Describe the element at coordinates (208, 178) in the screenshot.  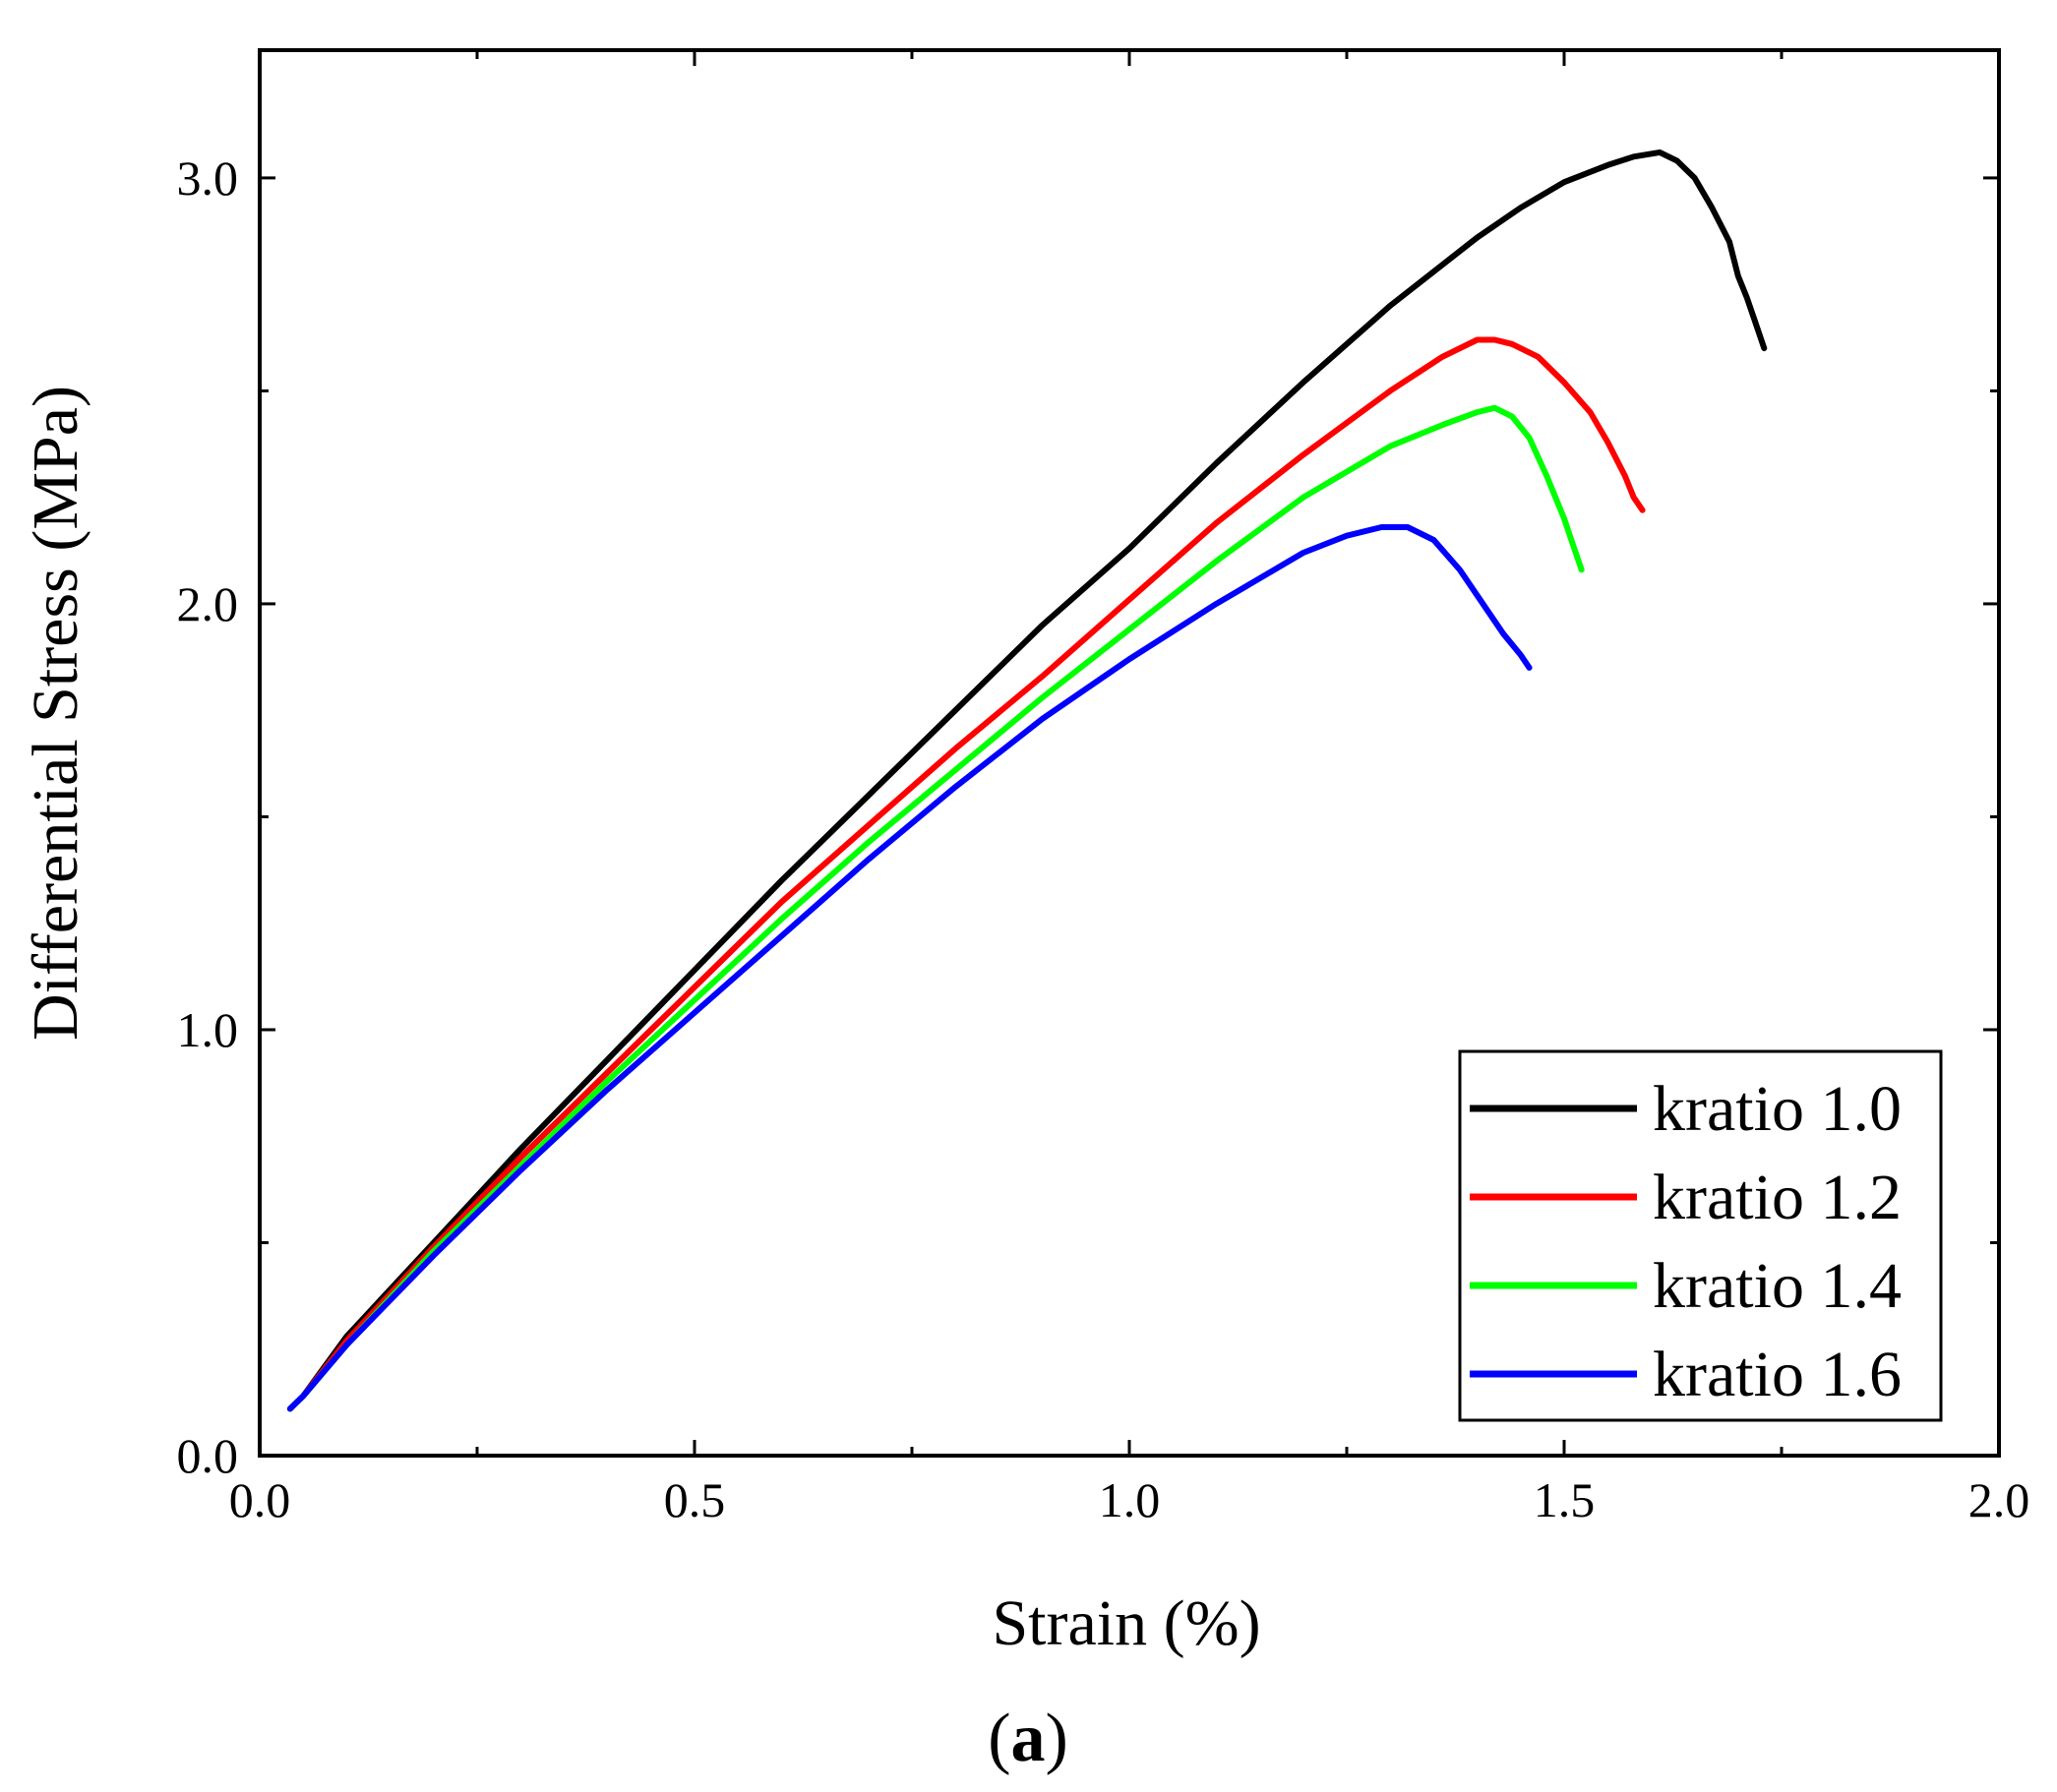
I see `y-tick-label-3: 3.0` at that location.